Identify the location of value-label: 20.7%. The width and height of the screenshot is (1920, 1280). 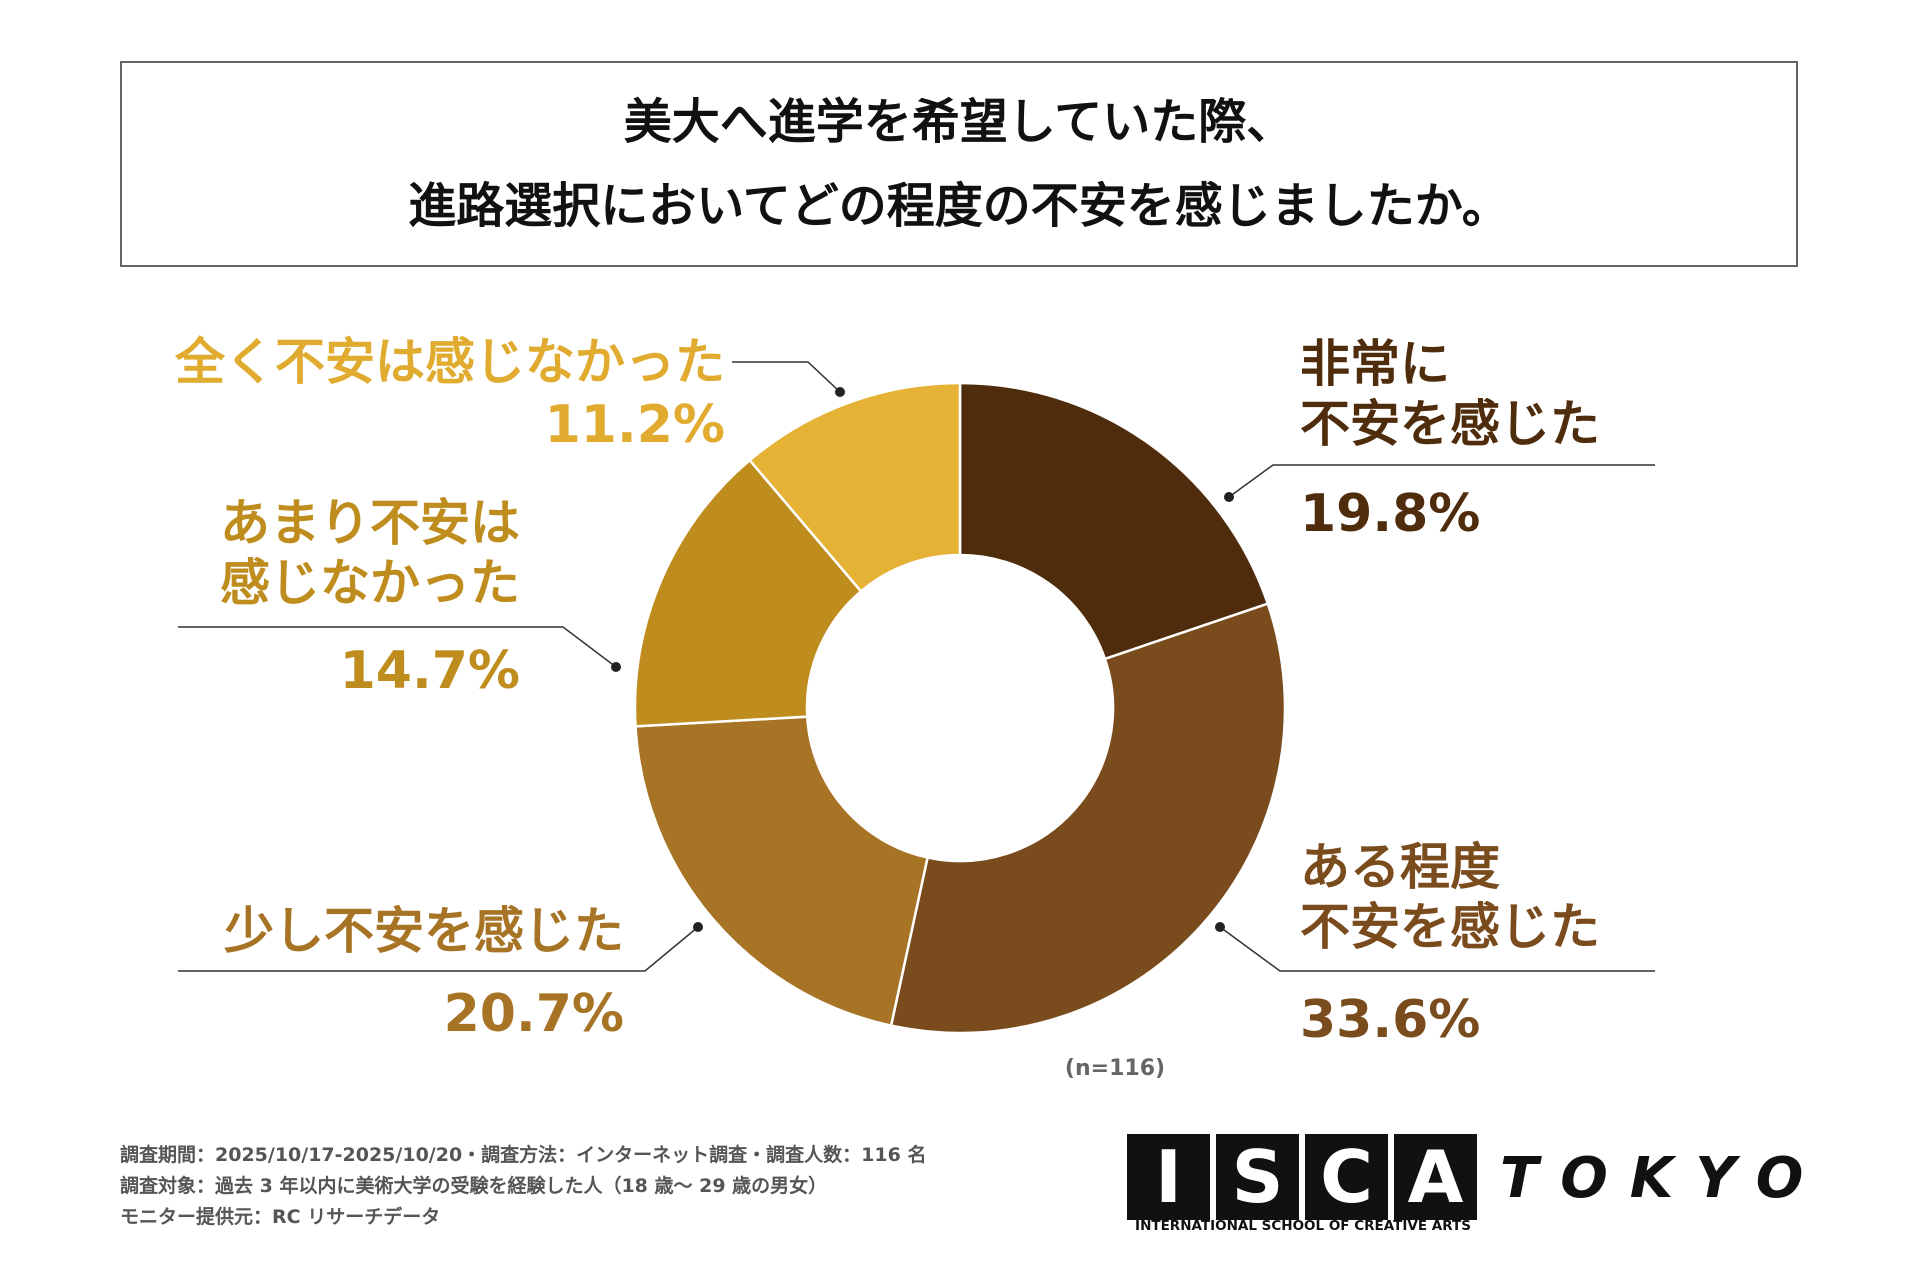
(533, 1014).